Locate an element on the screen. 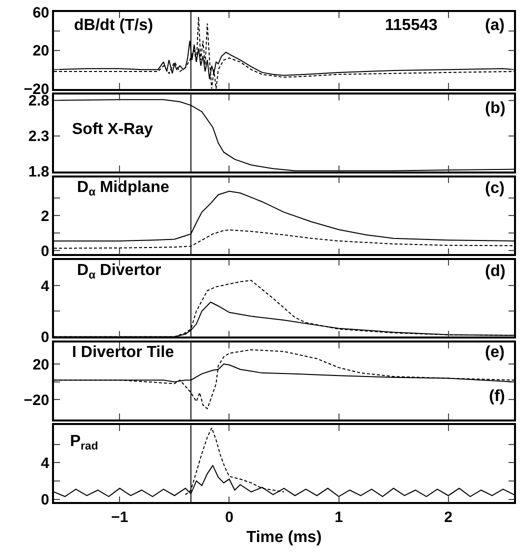 This screenshot has height=554, width=520. x-tick-label: 1 is located at coordinates (338, 517).